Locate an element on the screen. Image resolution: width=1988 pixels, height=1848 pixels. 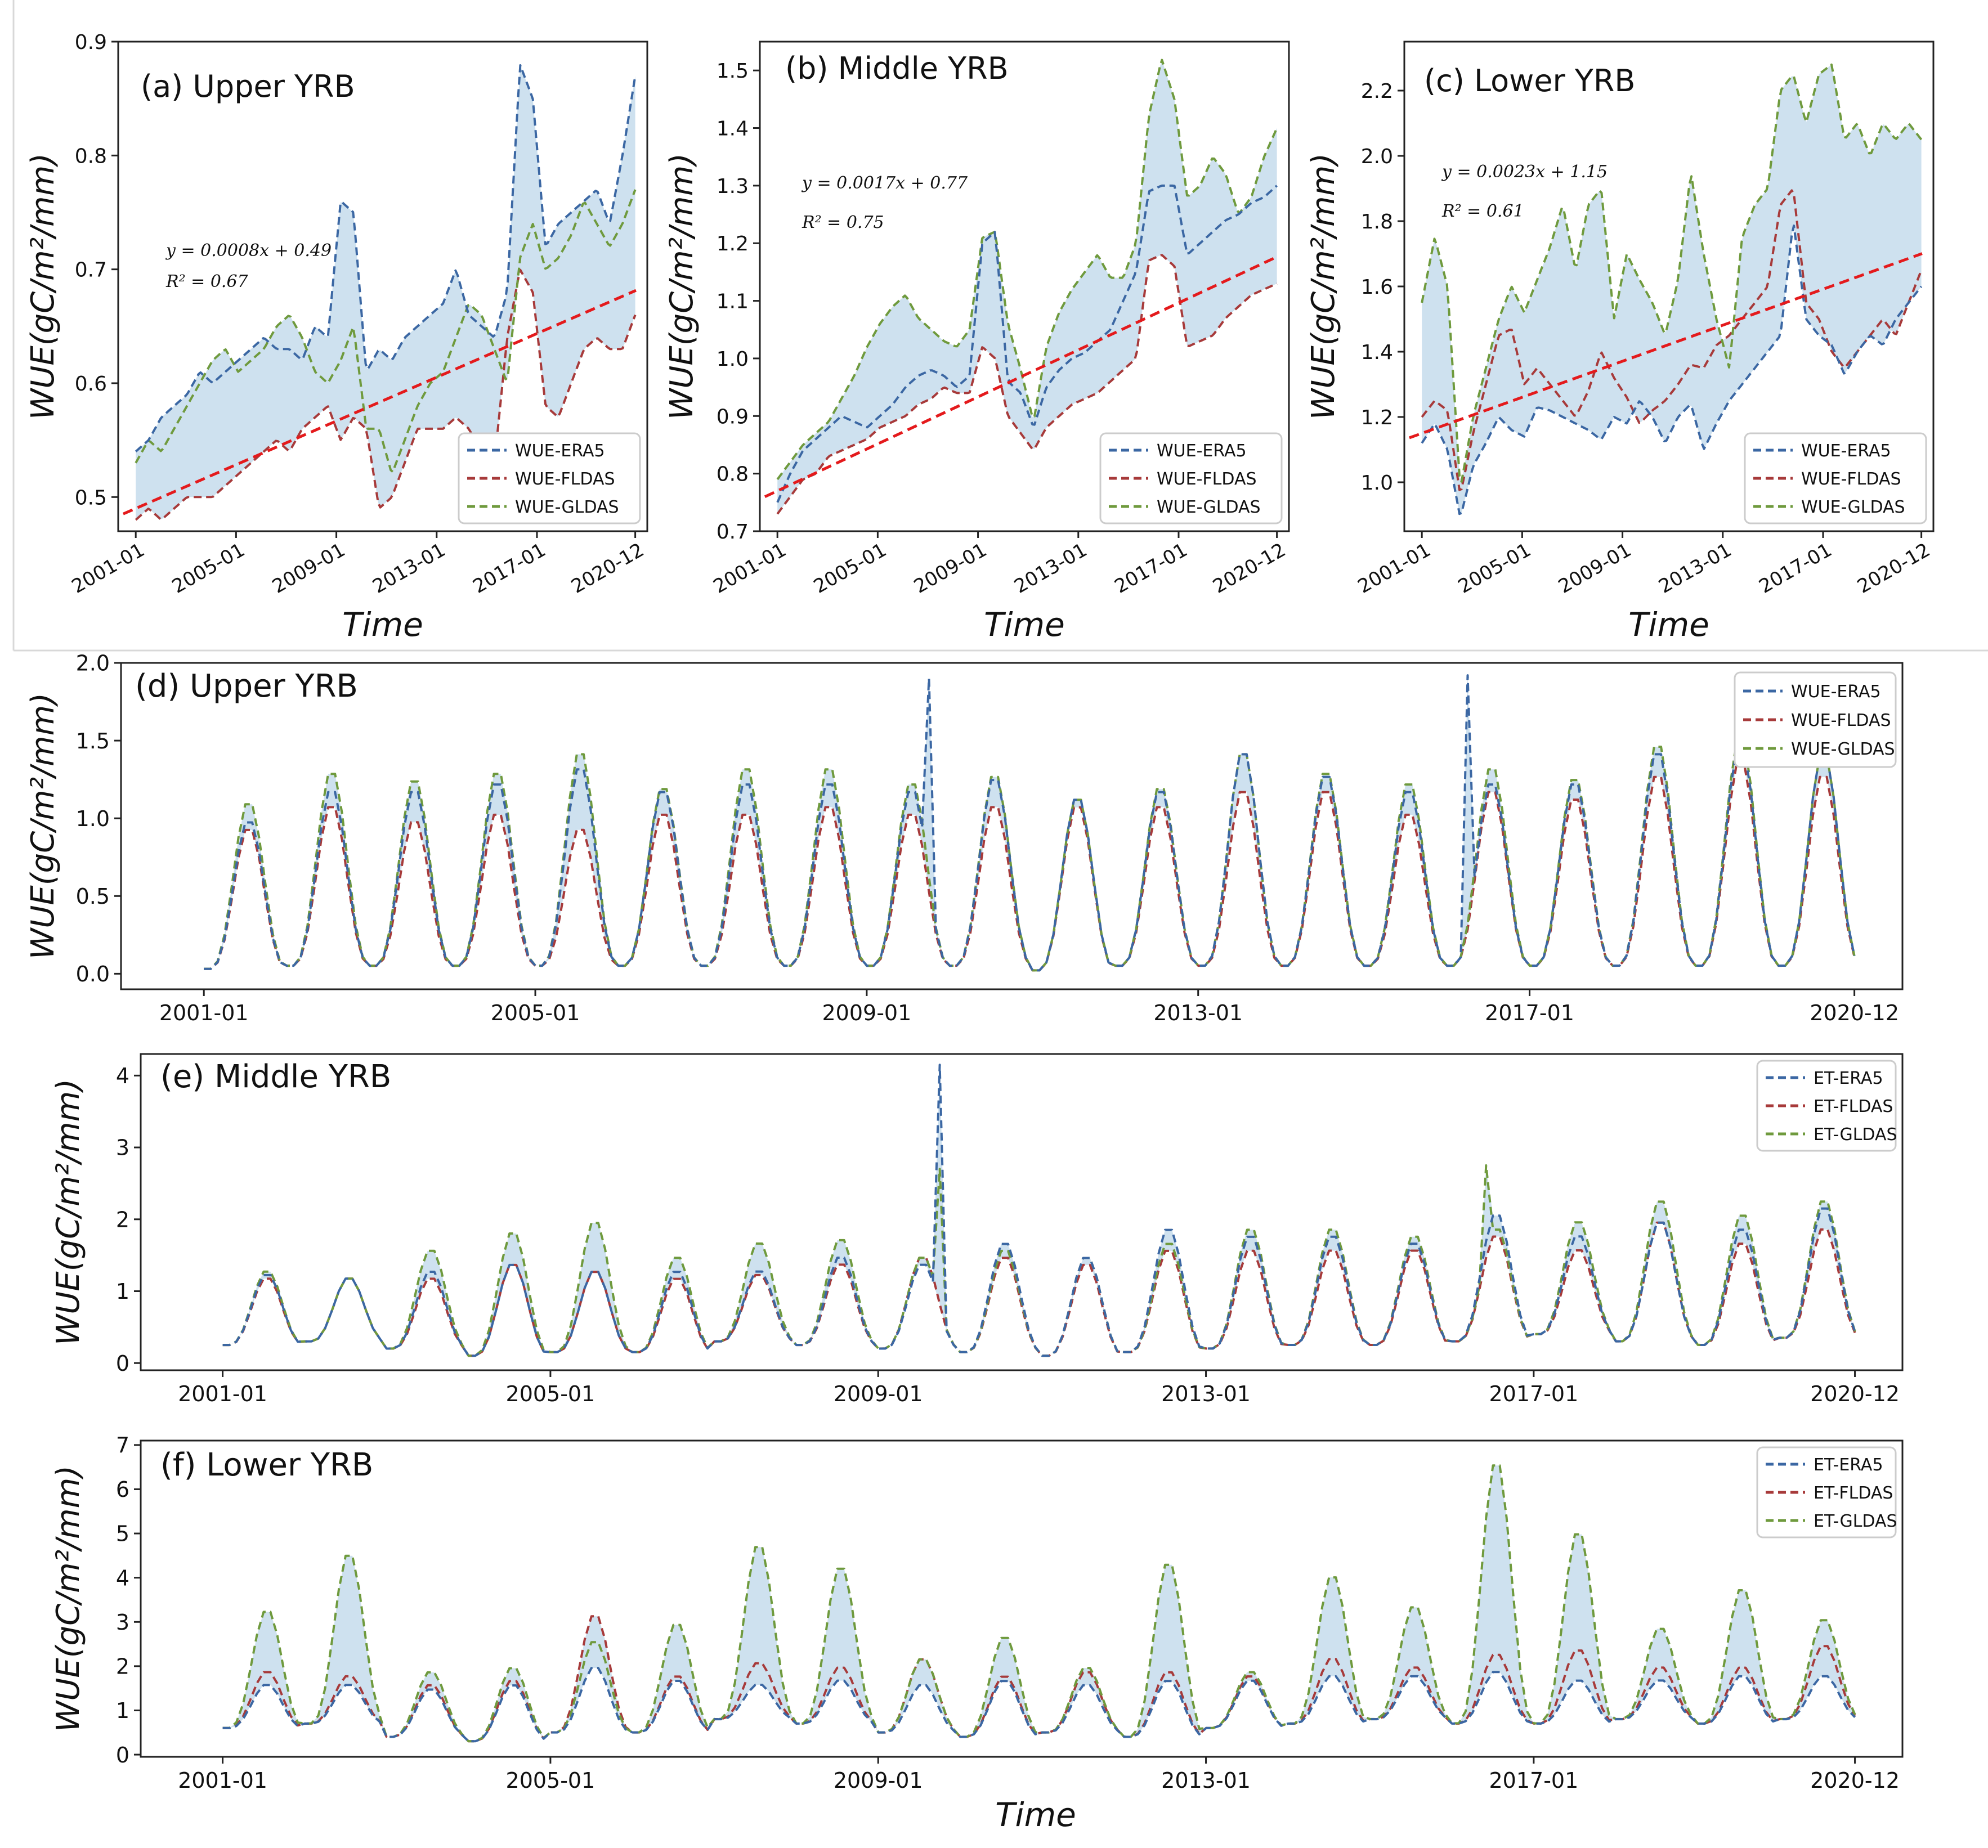
panel-a-legend-gldas: WUE-GLDAS is located at coordinates (567, 507).